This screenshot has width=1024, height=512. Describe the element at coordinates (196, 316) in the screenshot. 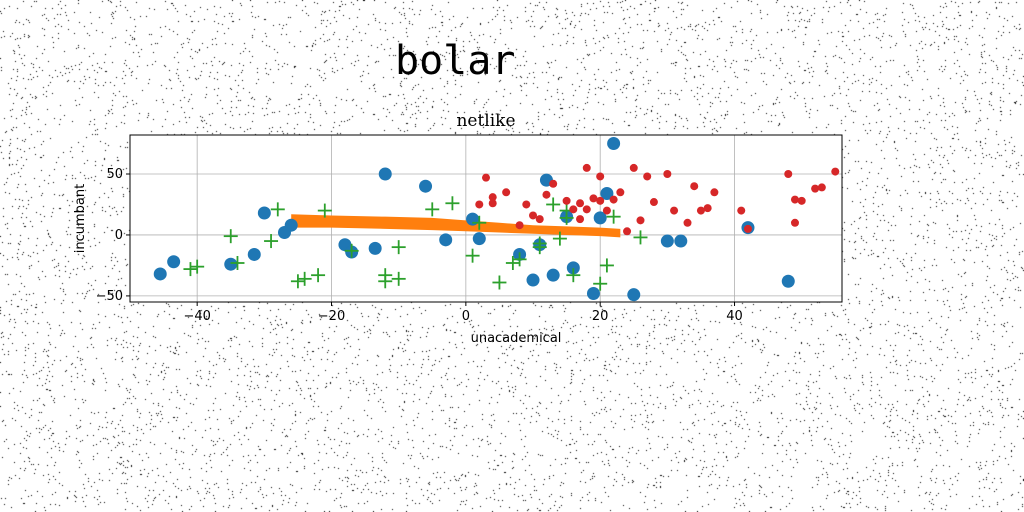

I see `x-tick-label: −40` at that location.